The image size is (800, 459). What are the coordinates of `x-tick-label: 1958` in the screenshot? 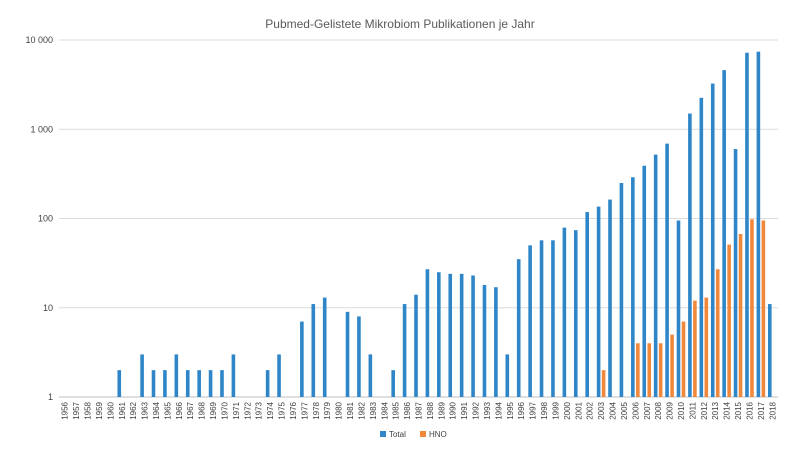 It's located at (88, 410).